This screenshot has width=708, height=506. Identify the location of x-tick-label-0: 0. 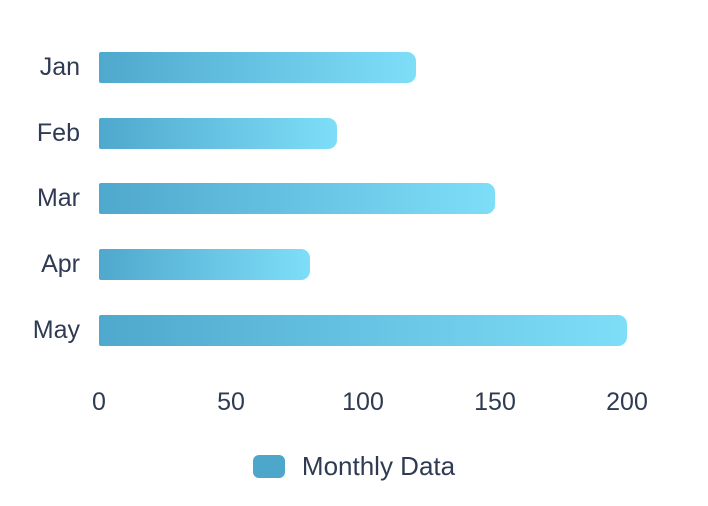
(99, 402).